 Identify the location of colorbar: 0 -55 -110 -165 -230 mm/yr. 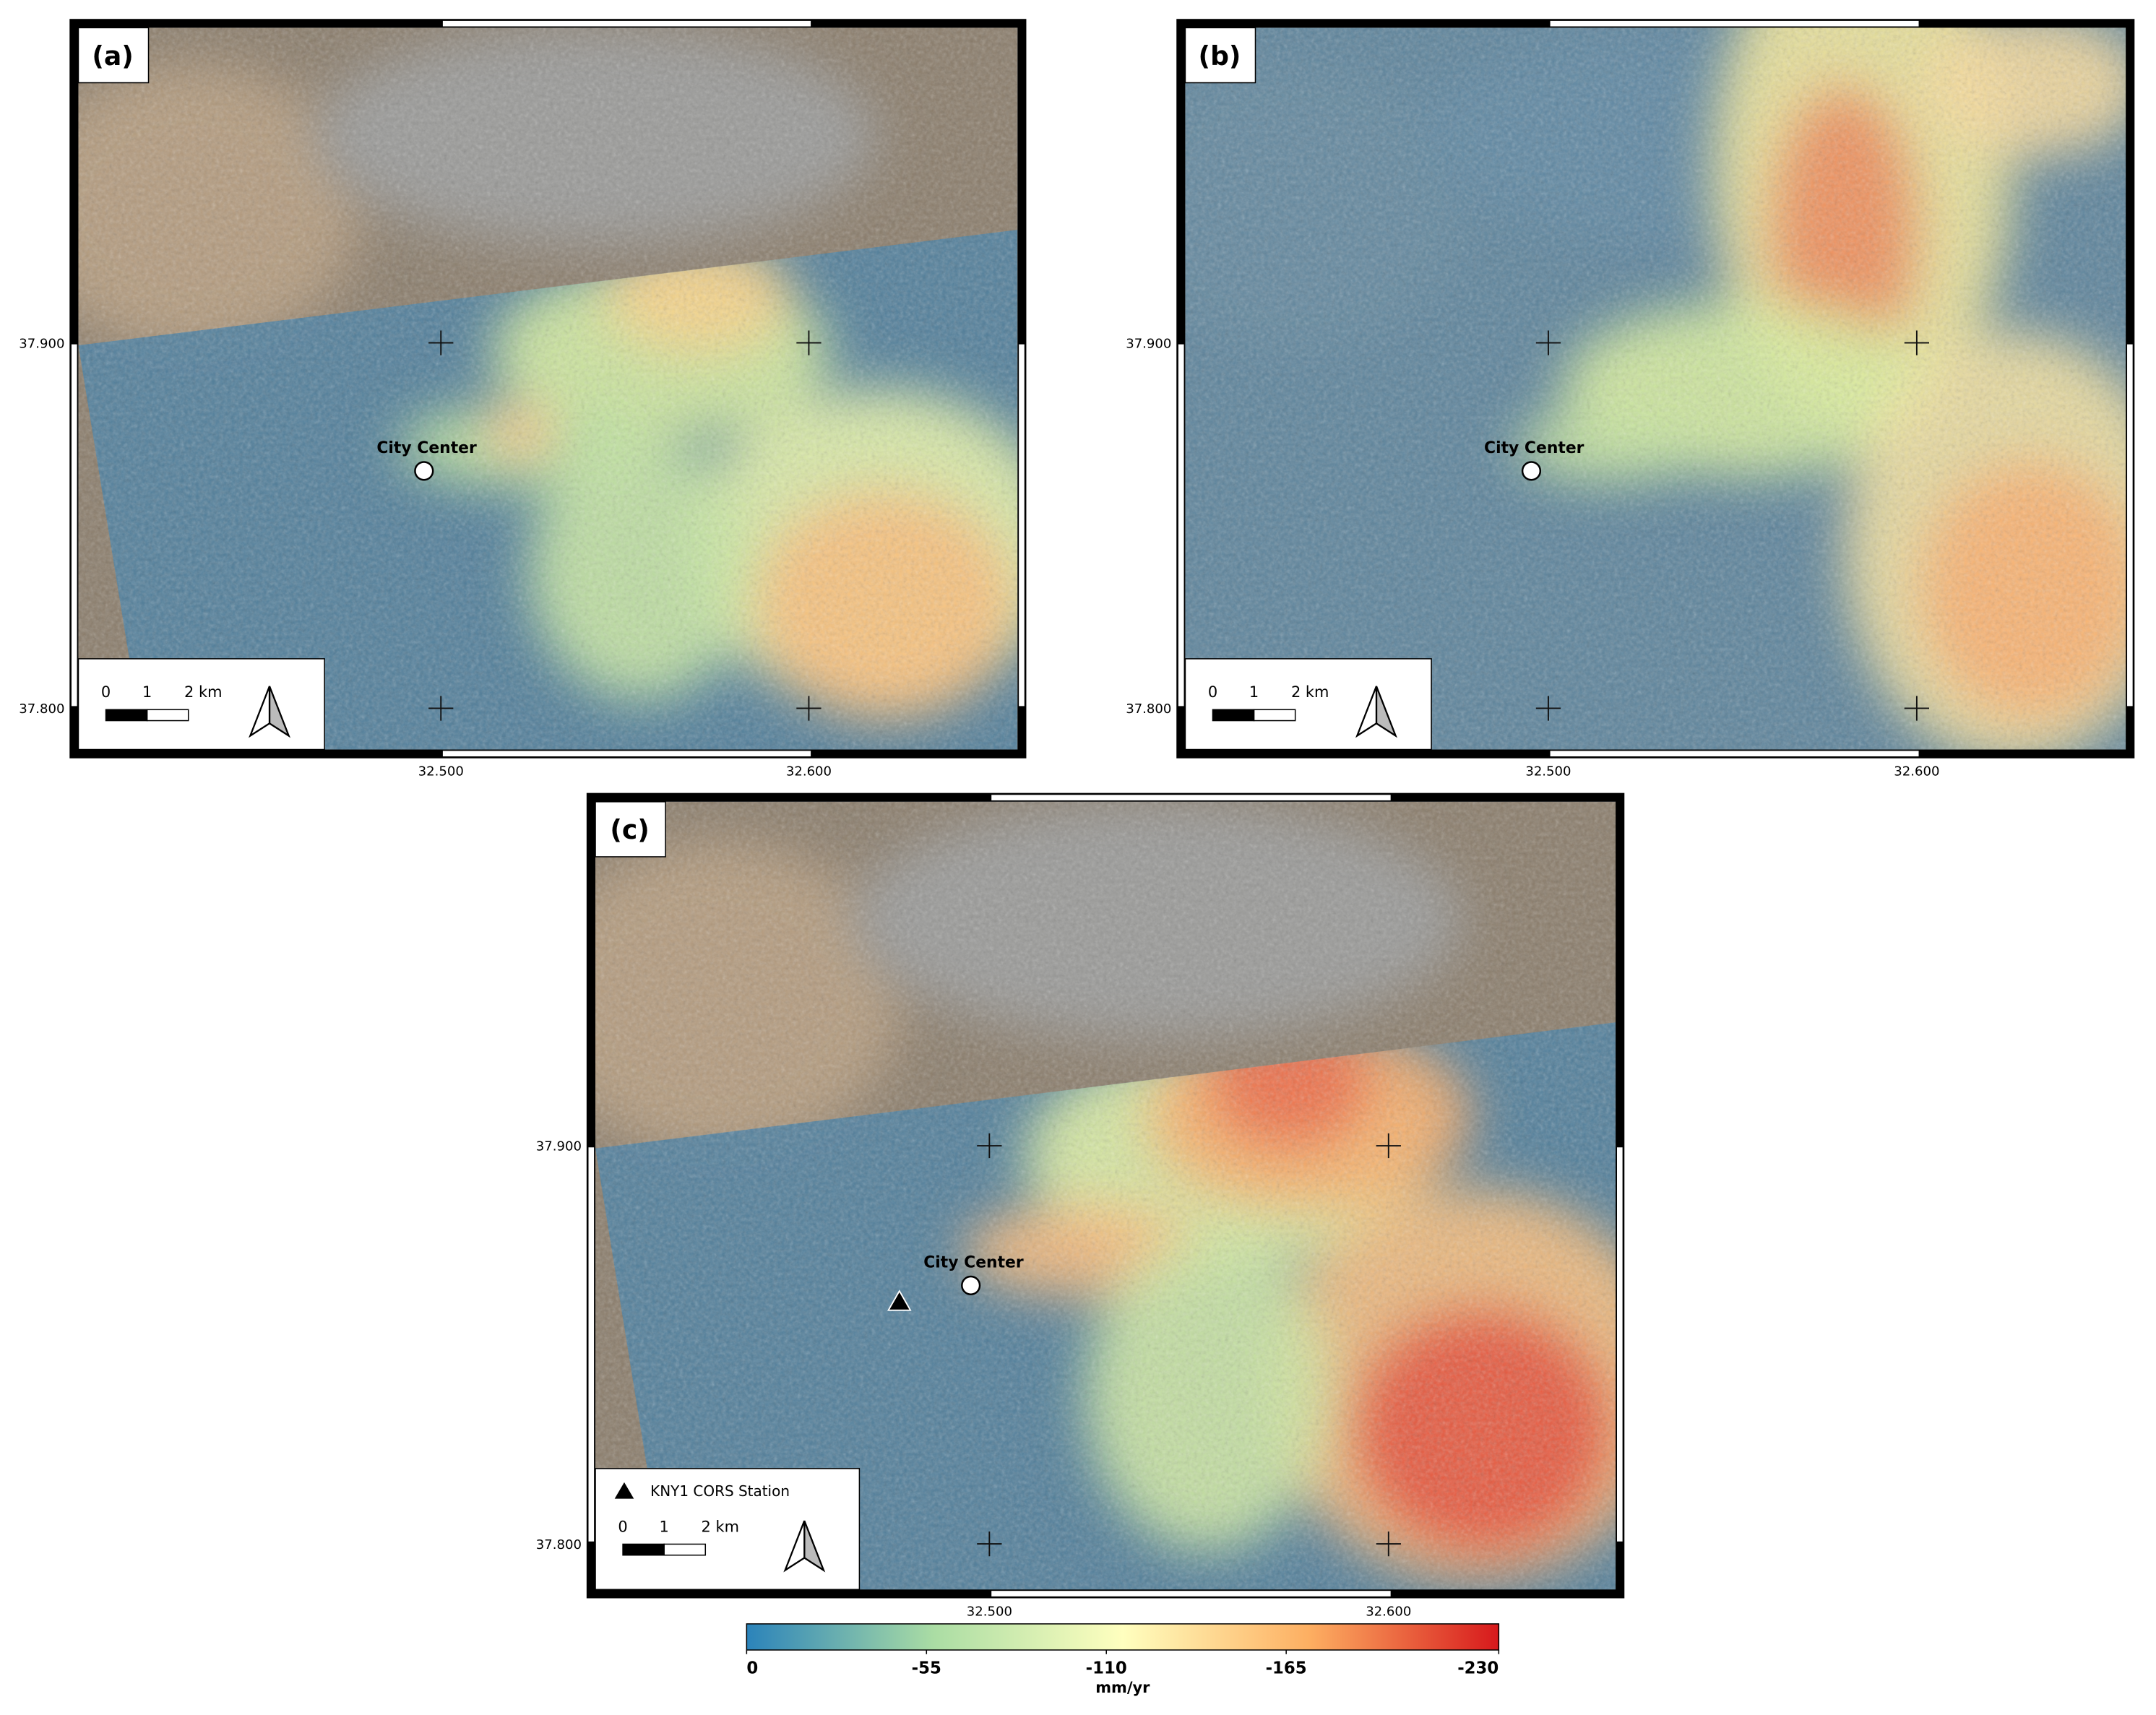
(1123, 1659).